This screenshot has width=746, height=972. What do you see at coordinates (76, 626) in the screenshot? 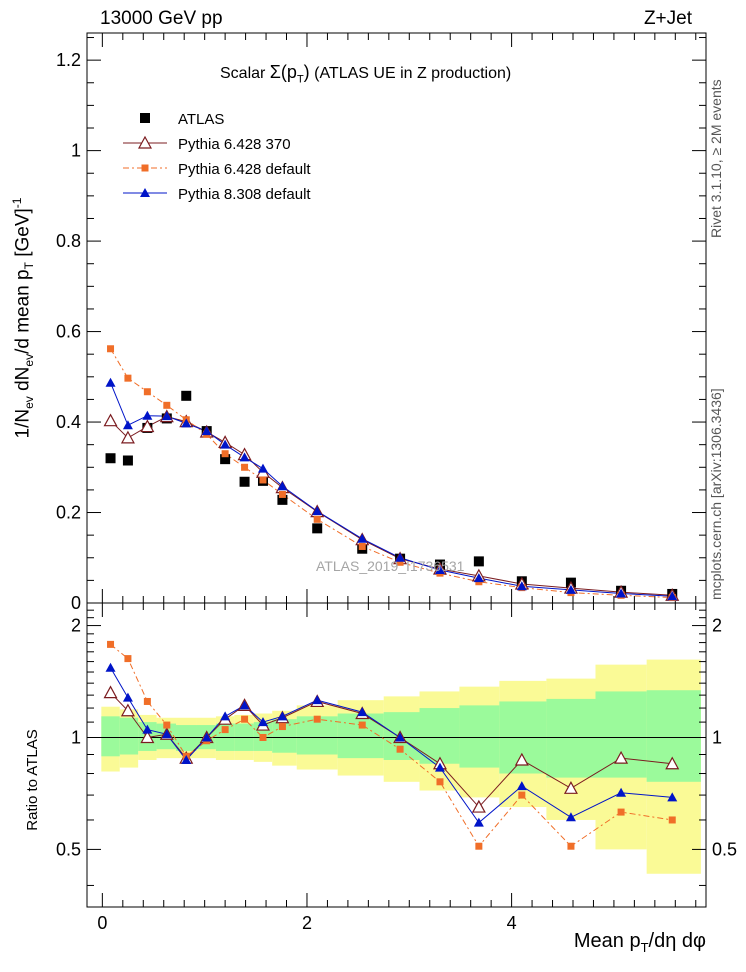
I see `ratio-y-tick-label: 2` at bounding box center [76, 626].